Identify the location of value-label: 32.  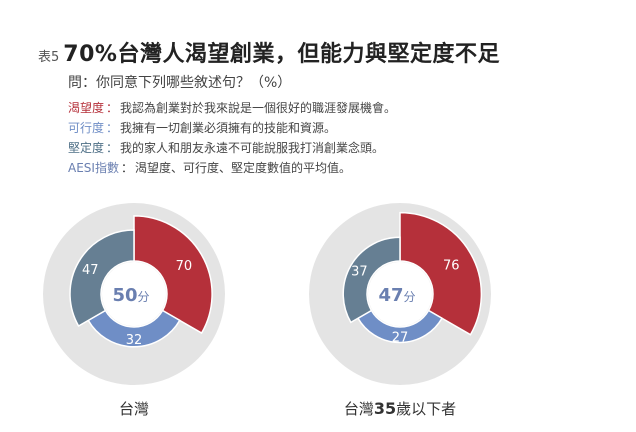
(134, 340).